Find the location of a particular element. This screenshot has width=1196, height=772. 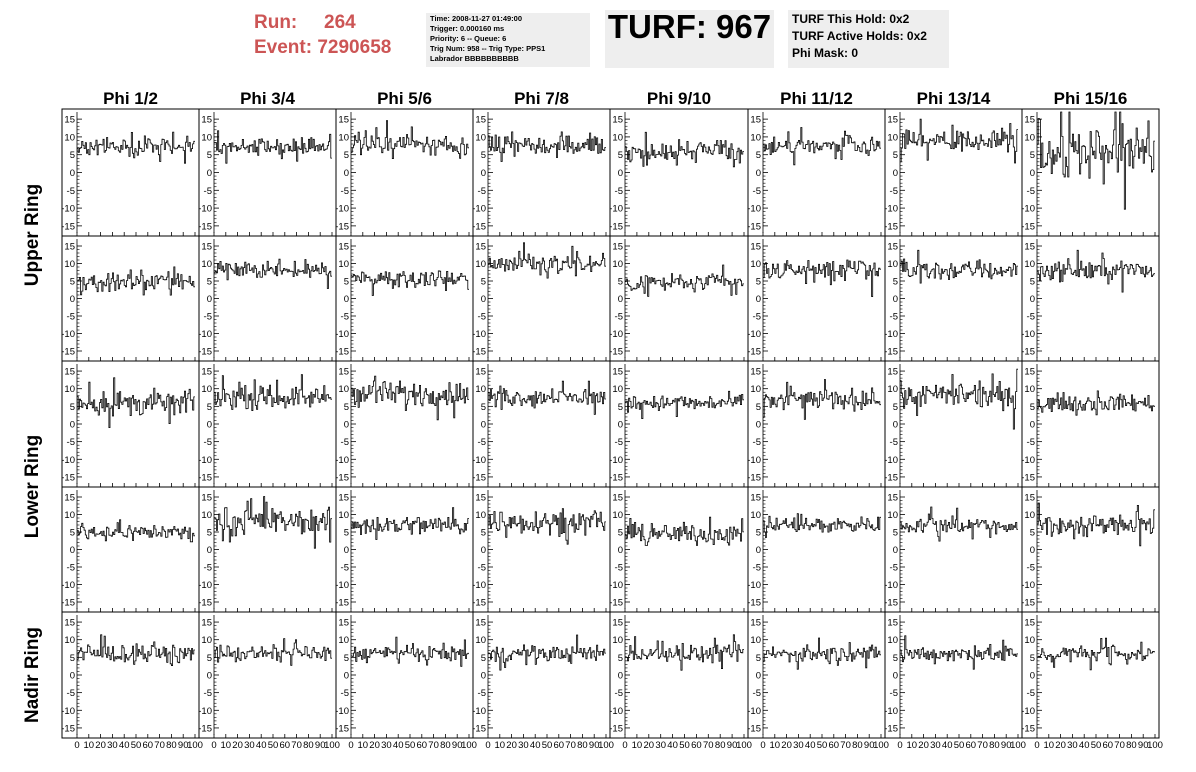

run-label: Run: is located at coordinates (276, 22).